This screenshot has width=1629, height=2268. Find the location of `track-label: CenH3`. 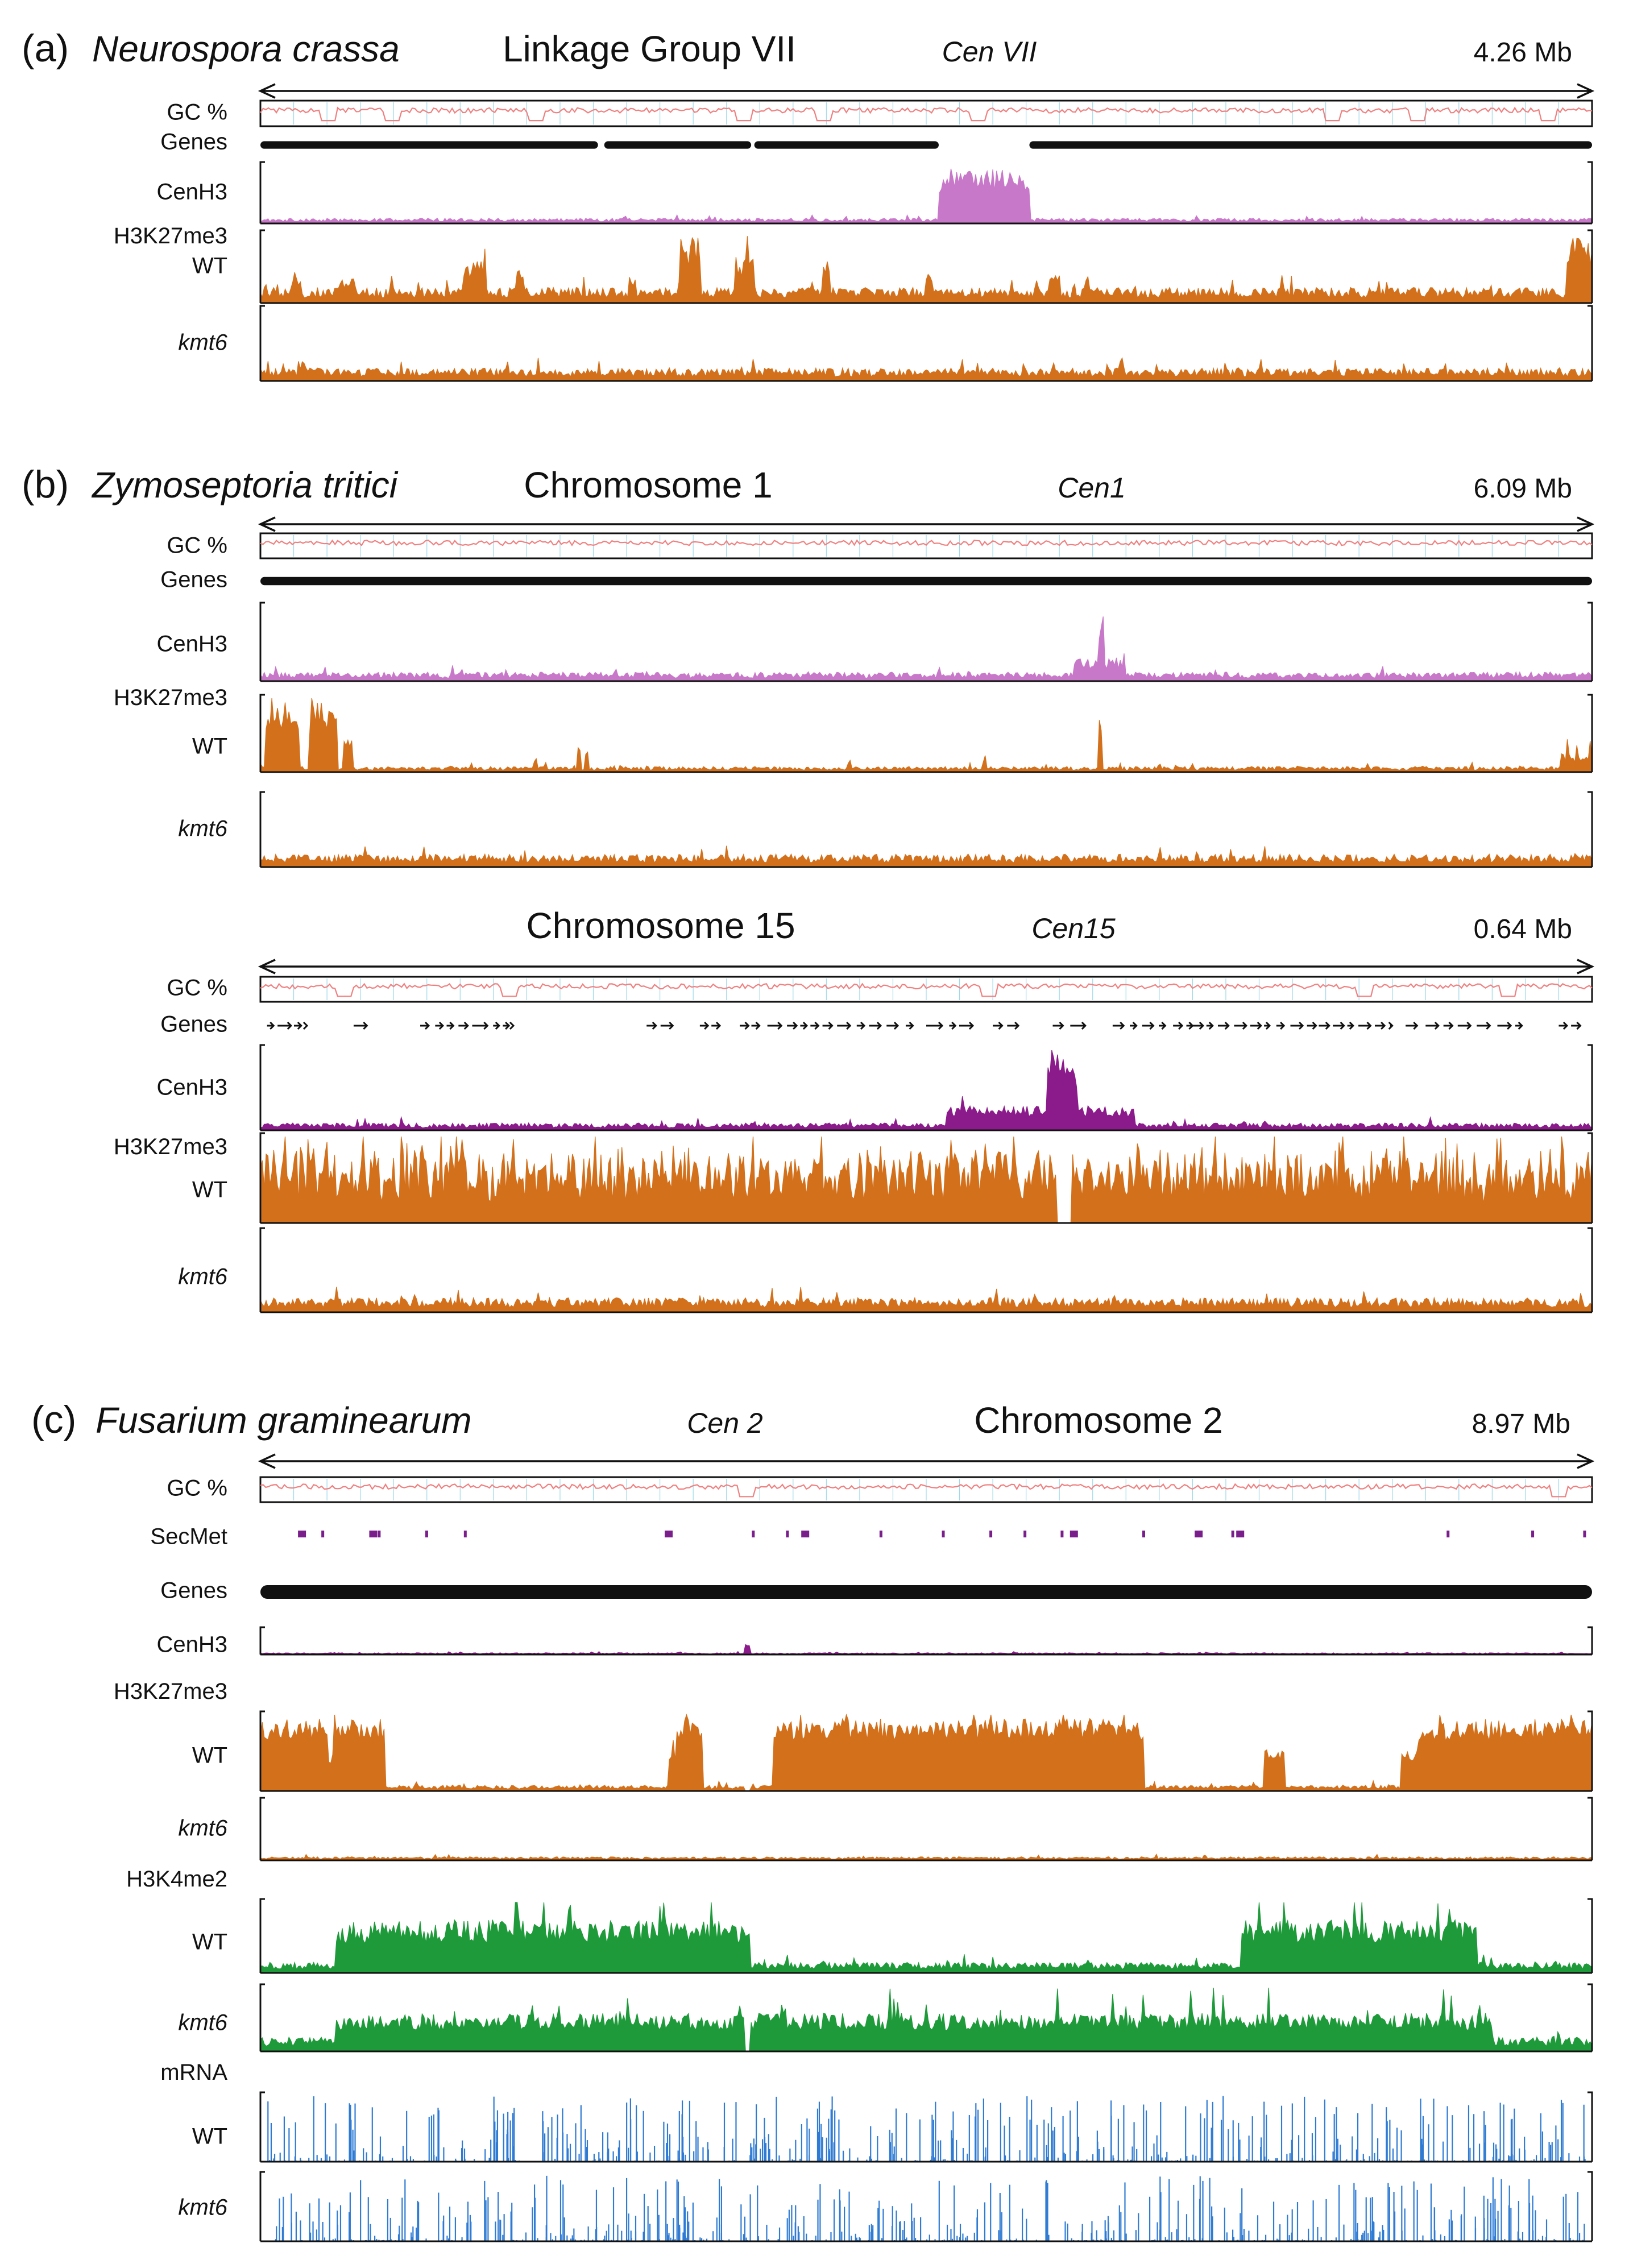

track-label: CenH3 is located at coordinates (191, 192).